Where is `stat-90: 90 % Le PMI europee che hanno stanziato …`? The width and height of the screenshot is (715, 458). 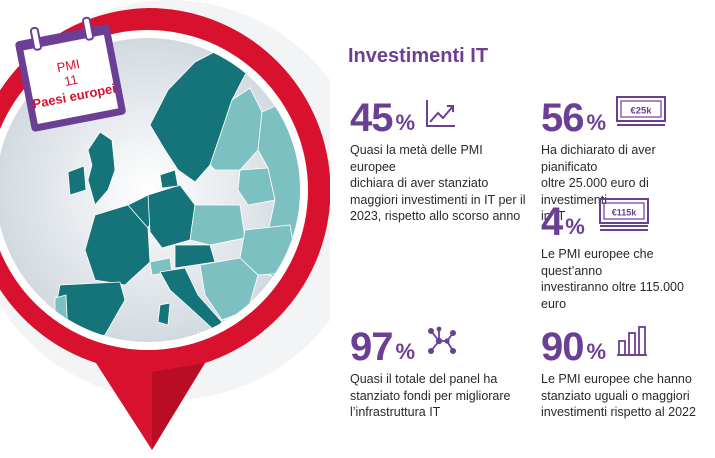
stat-90: 90 % Le PMI europee che hanno stanziato … is located at coordinates (626, 373).